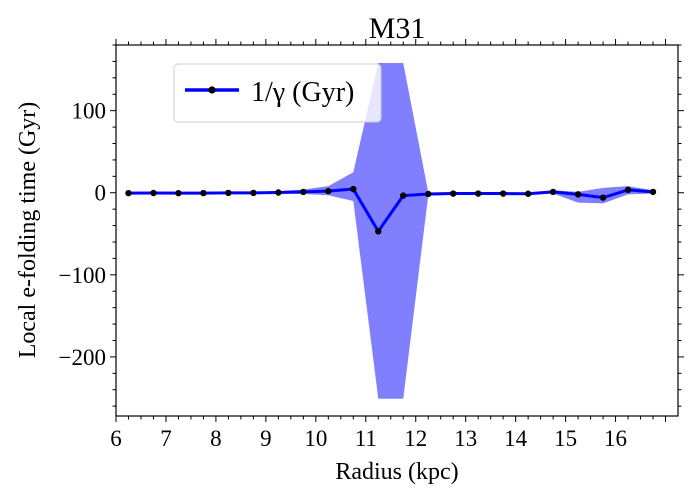  Describe the element at coordinates (396, 472) in the screenshot. I see `x-axis-label: Radius (kpc)` at that location.